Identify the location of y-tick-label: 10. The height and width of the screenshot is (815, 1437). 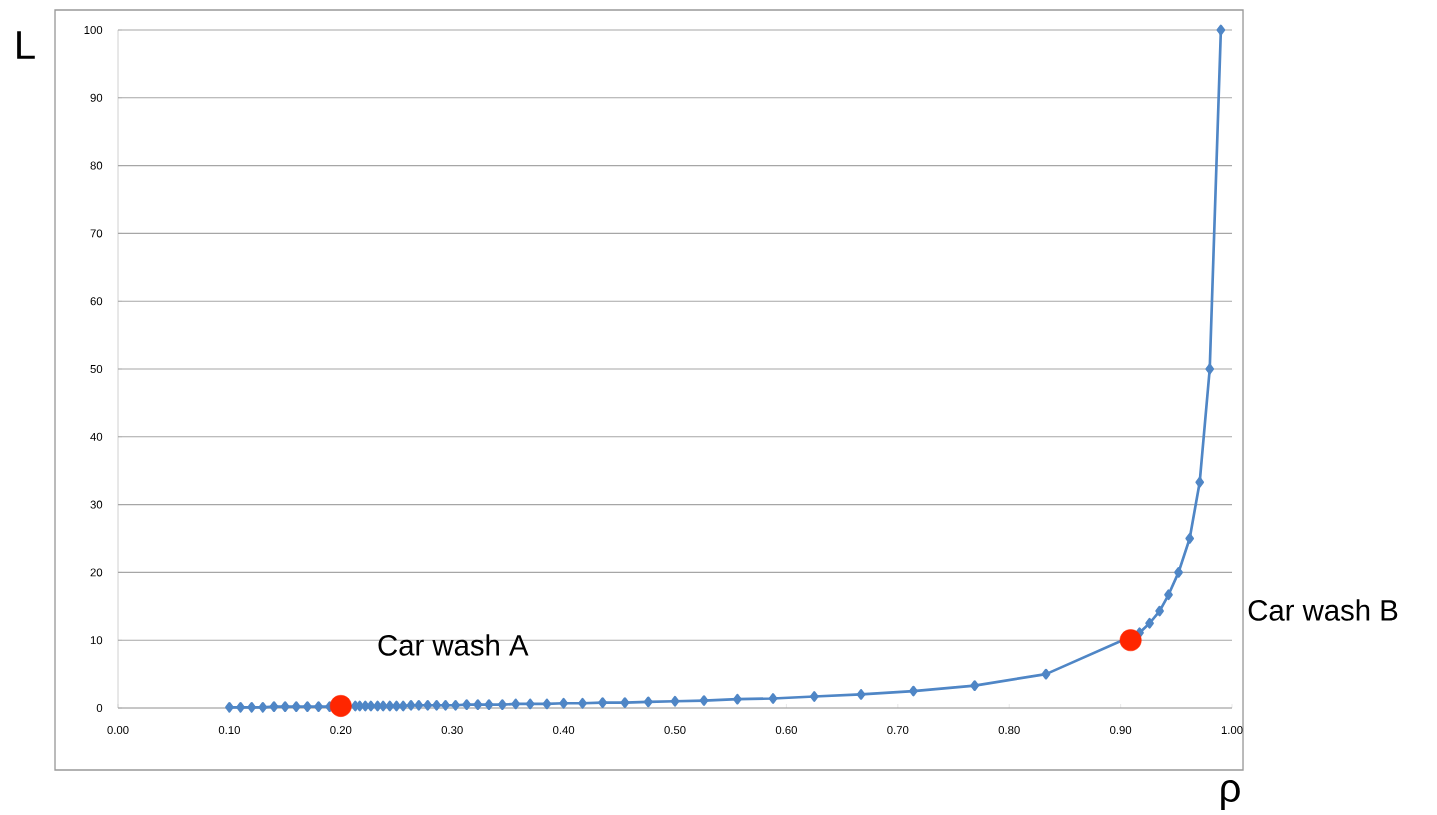
(96, 640).